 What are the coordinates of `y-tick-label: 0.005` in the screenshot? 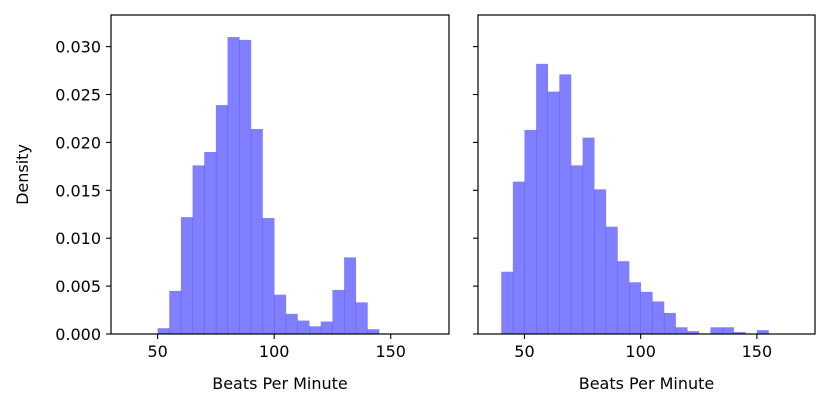 It's located at (78, 286).